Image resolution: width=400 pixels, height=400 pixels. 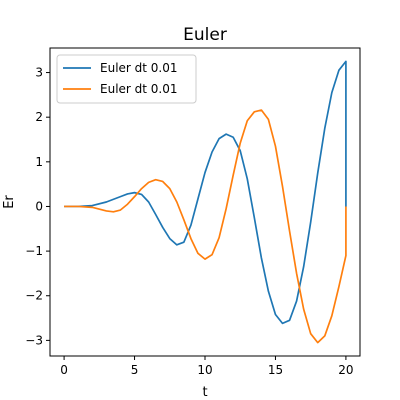 I want to click on x-tick-label: 0, so click(x=64, y=370).